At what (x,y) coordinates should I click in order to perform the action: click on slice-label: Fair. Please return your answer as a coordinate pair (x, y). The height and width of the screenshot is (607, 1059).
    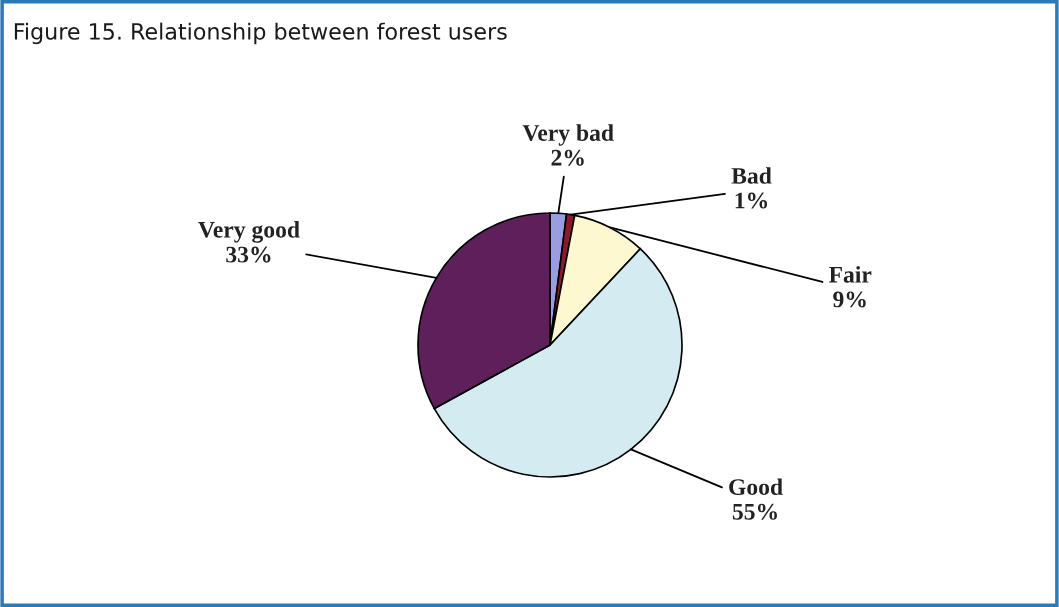
    Looking at the image, I should click on (850, 274).